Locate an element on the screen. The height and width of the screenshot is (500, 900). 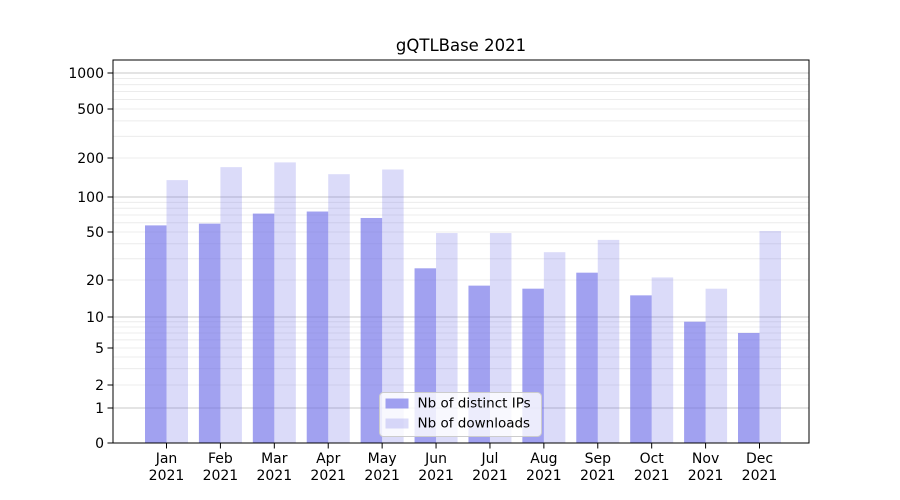
y-tick-label: 100 is located at coordinates (90, 198).